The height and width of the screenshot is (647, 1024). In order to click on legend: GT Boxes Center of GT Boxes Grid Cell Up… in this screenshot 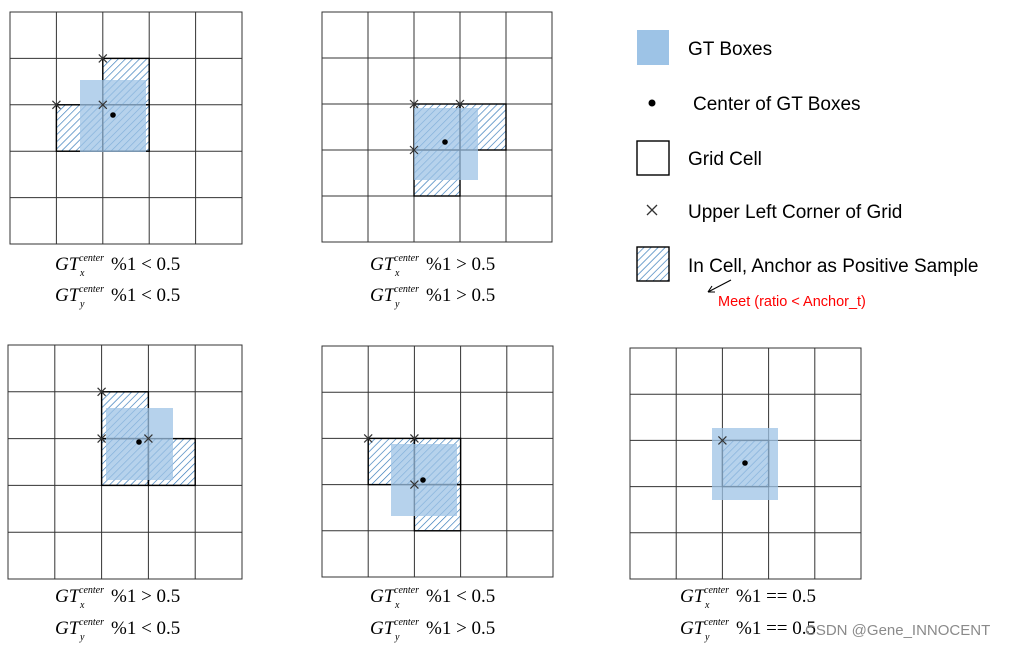, I will do `click(807, 170)`.